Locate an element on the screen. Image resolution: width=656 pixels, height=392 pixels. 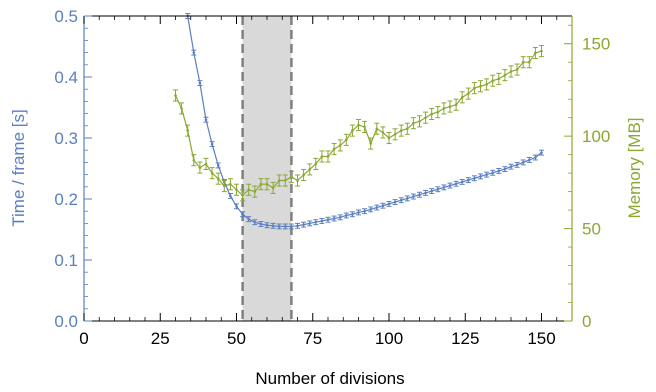
y-right-axis-title: Memory [MB] is located at coordinates (634, 167).